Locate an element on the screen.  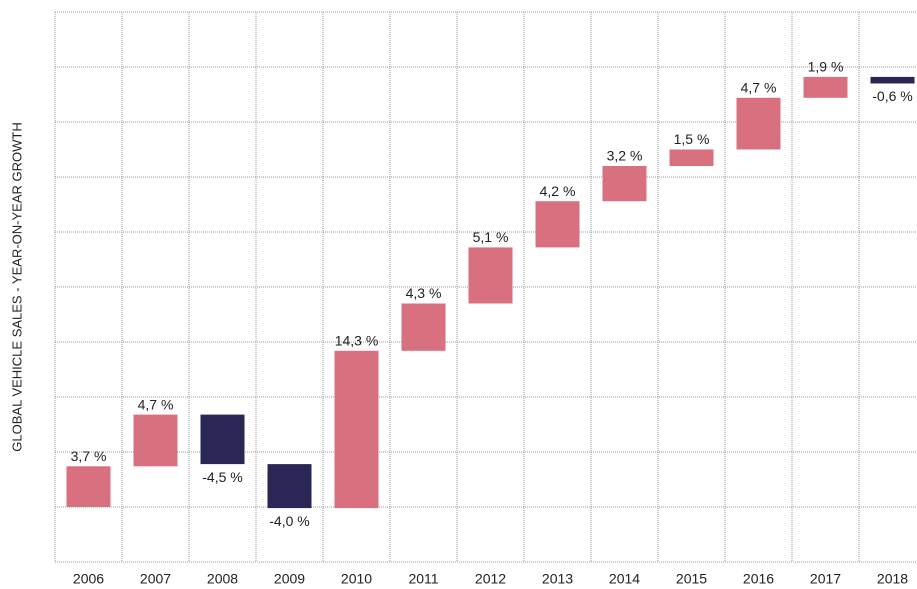
data-label: -4,0 % is located at coordinates (289, 521).